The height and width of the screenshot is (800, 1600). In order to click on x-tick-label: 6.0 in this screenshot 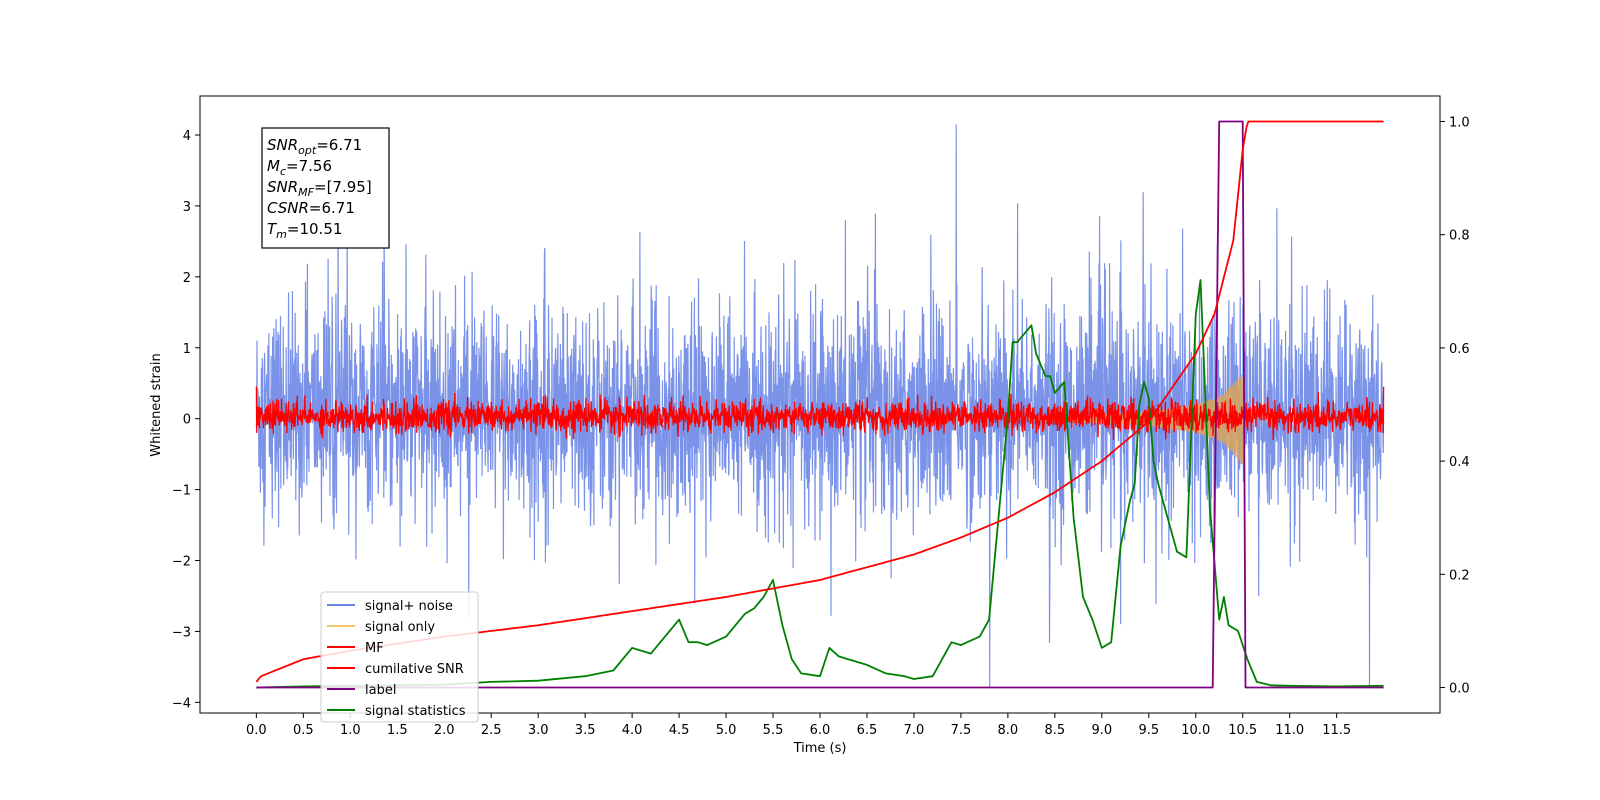, I will do `click(820, 730)`.